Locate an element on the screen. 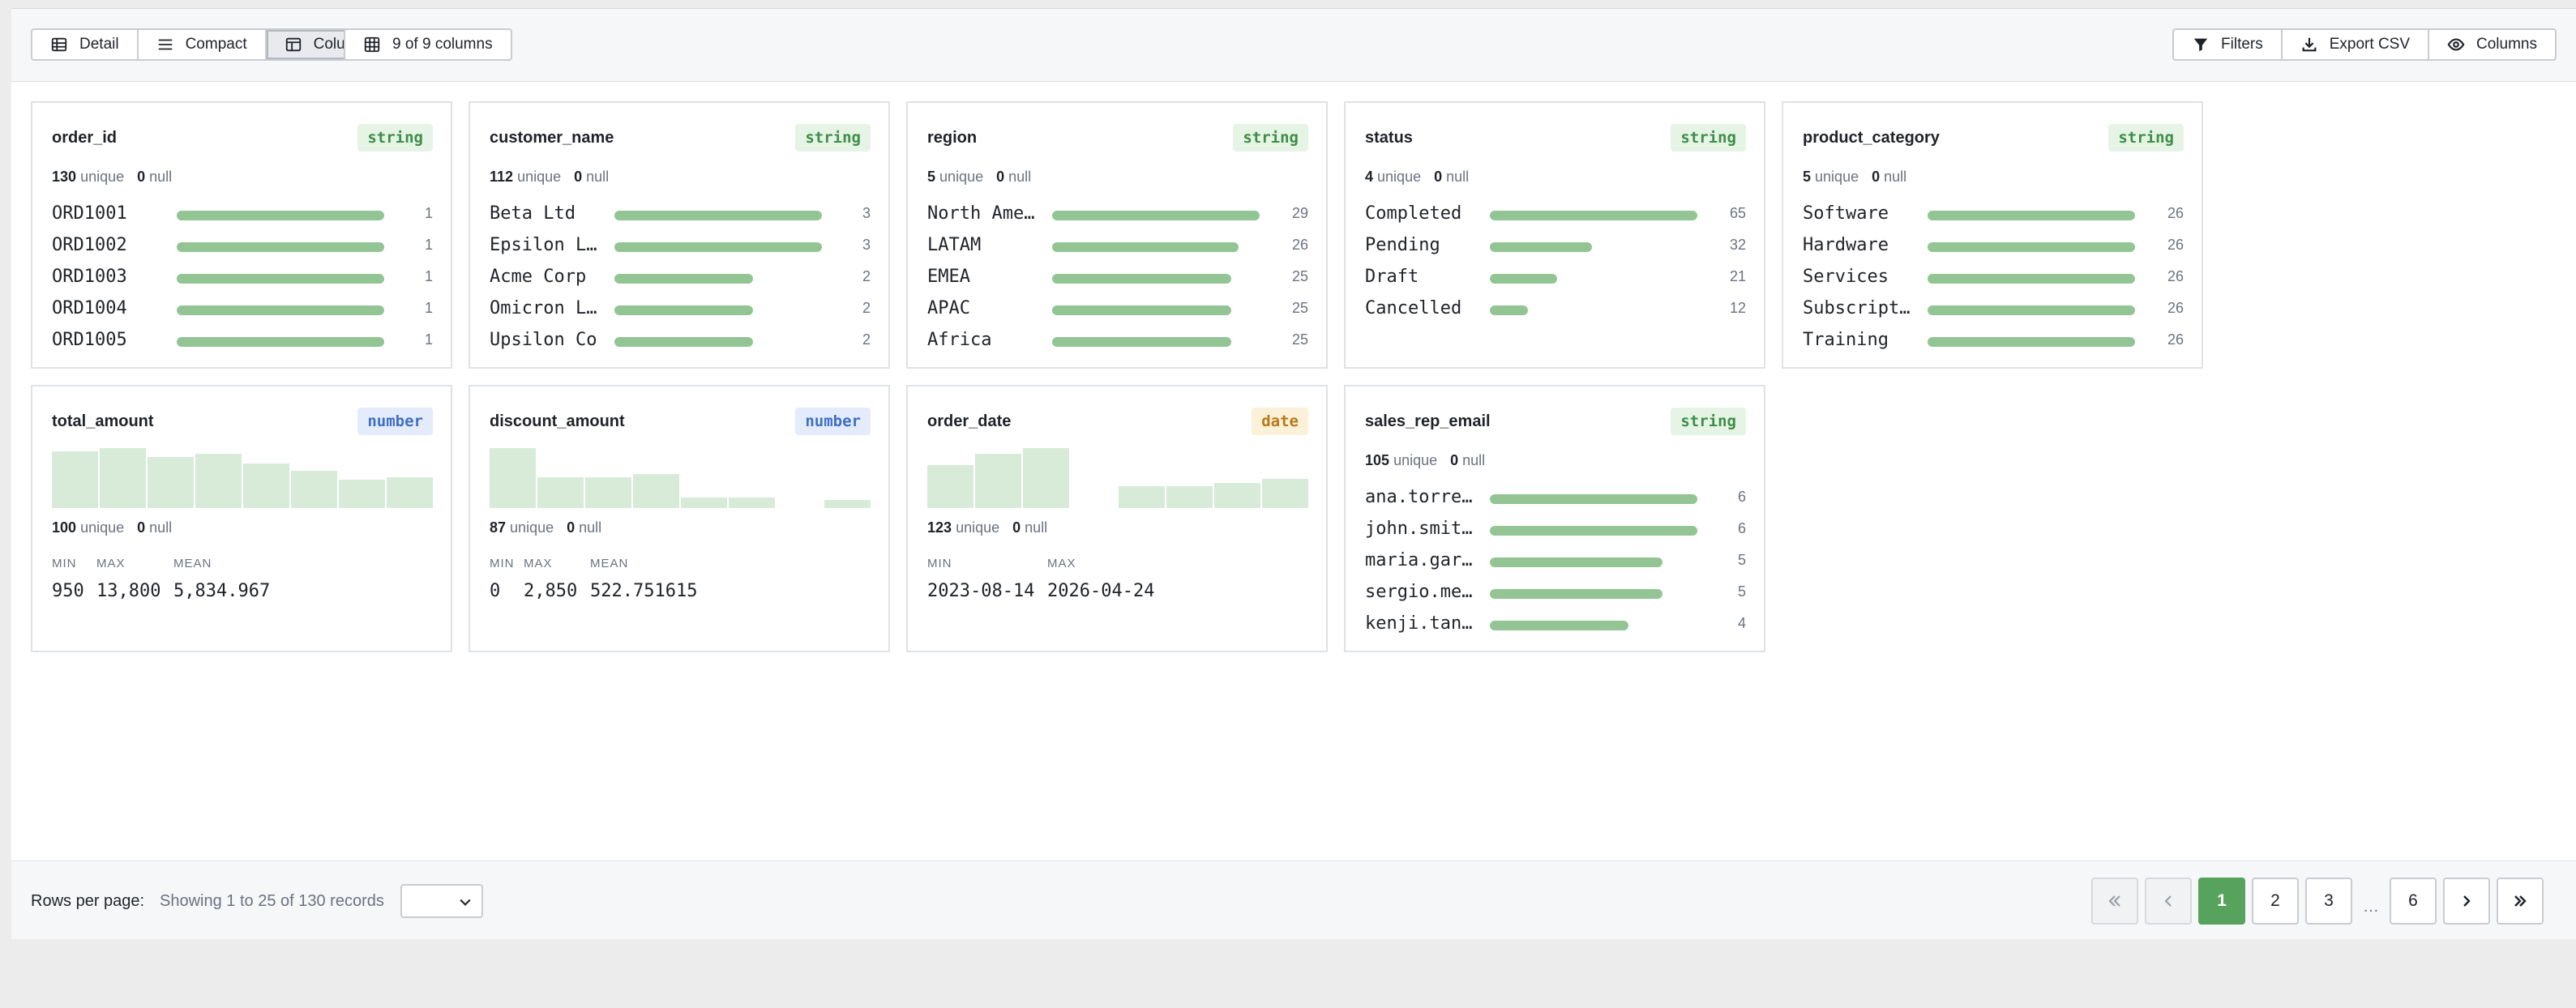 The height and width of the screenshot is (1008, 2576). unique-count: 100 is located at coordinates (64, 528).